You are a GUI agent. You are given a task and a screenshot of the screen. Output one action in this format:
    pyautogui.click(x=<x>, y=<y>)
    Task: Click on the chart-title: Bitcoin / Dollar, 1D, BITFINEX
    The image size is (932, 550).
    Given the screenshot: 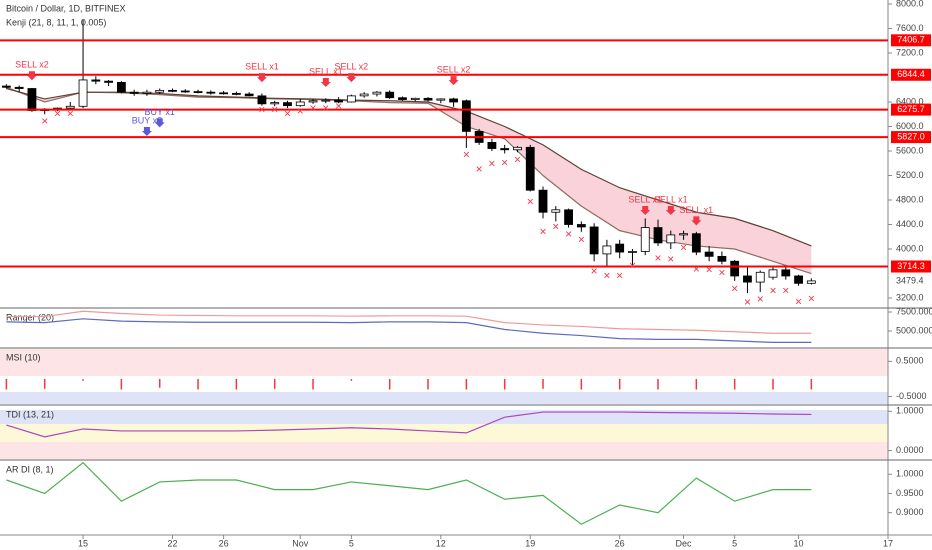 What is the action you would take?
    pyautogui.click(x=66, y=8)
    